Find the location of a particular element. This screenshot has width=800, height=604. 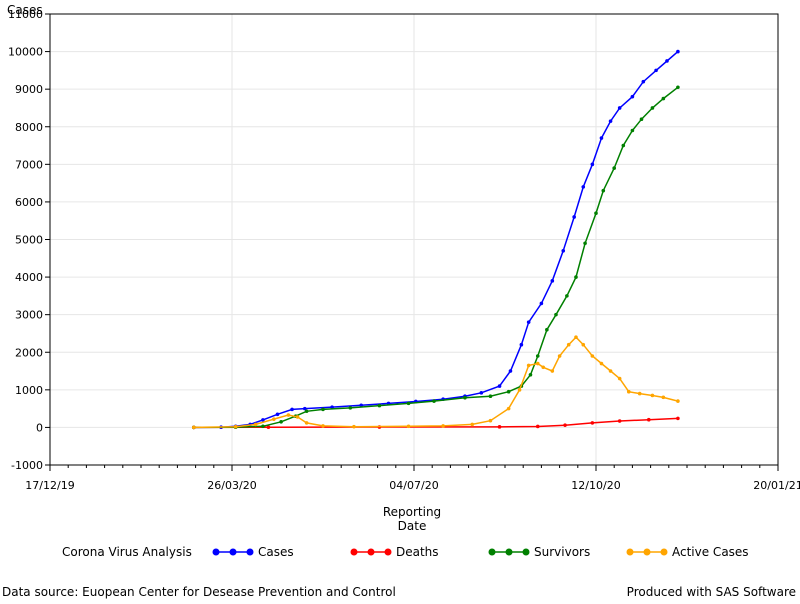

x-tick-label: 17/12/19 is located at coordinates (49, 485).